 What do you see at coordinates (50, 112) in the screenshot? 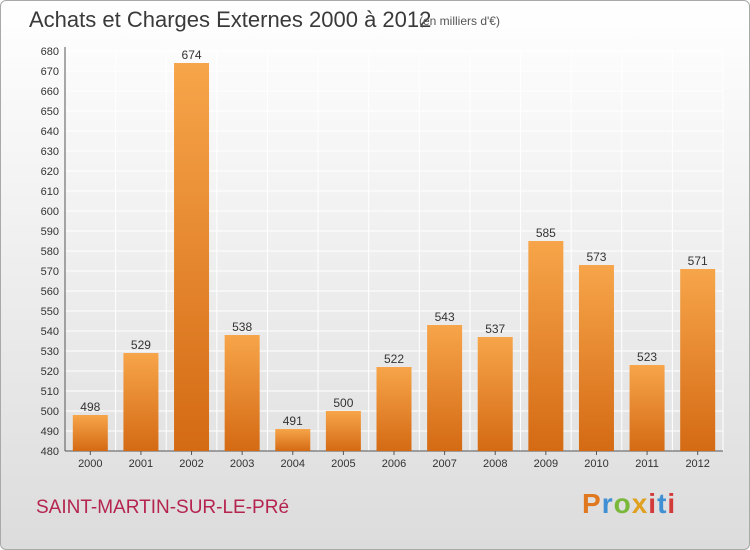
I see `y-tick-label: 650` at bounding box center [50, 112].